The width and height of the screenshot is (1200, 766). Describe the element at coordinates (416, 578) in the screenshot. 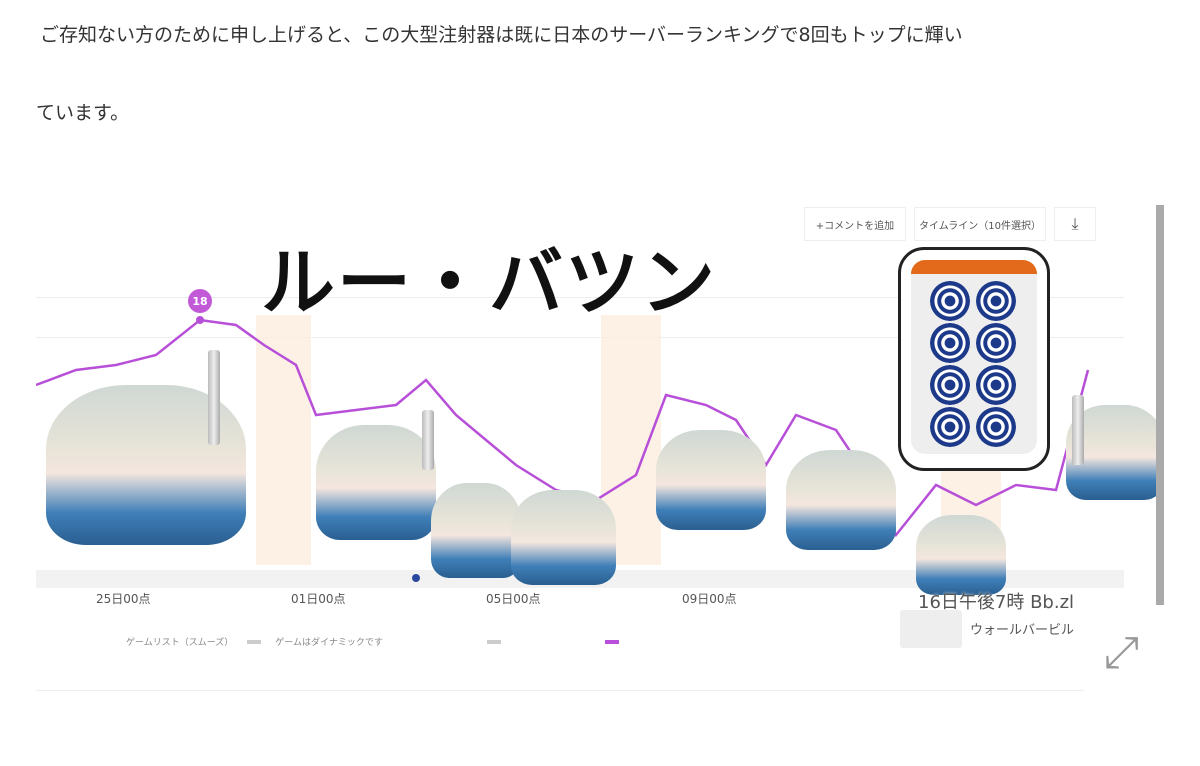

I see `scrubber-dot` at that location.